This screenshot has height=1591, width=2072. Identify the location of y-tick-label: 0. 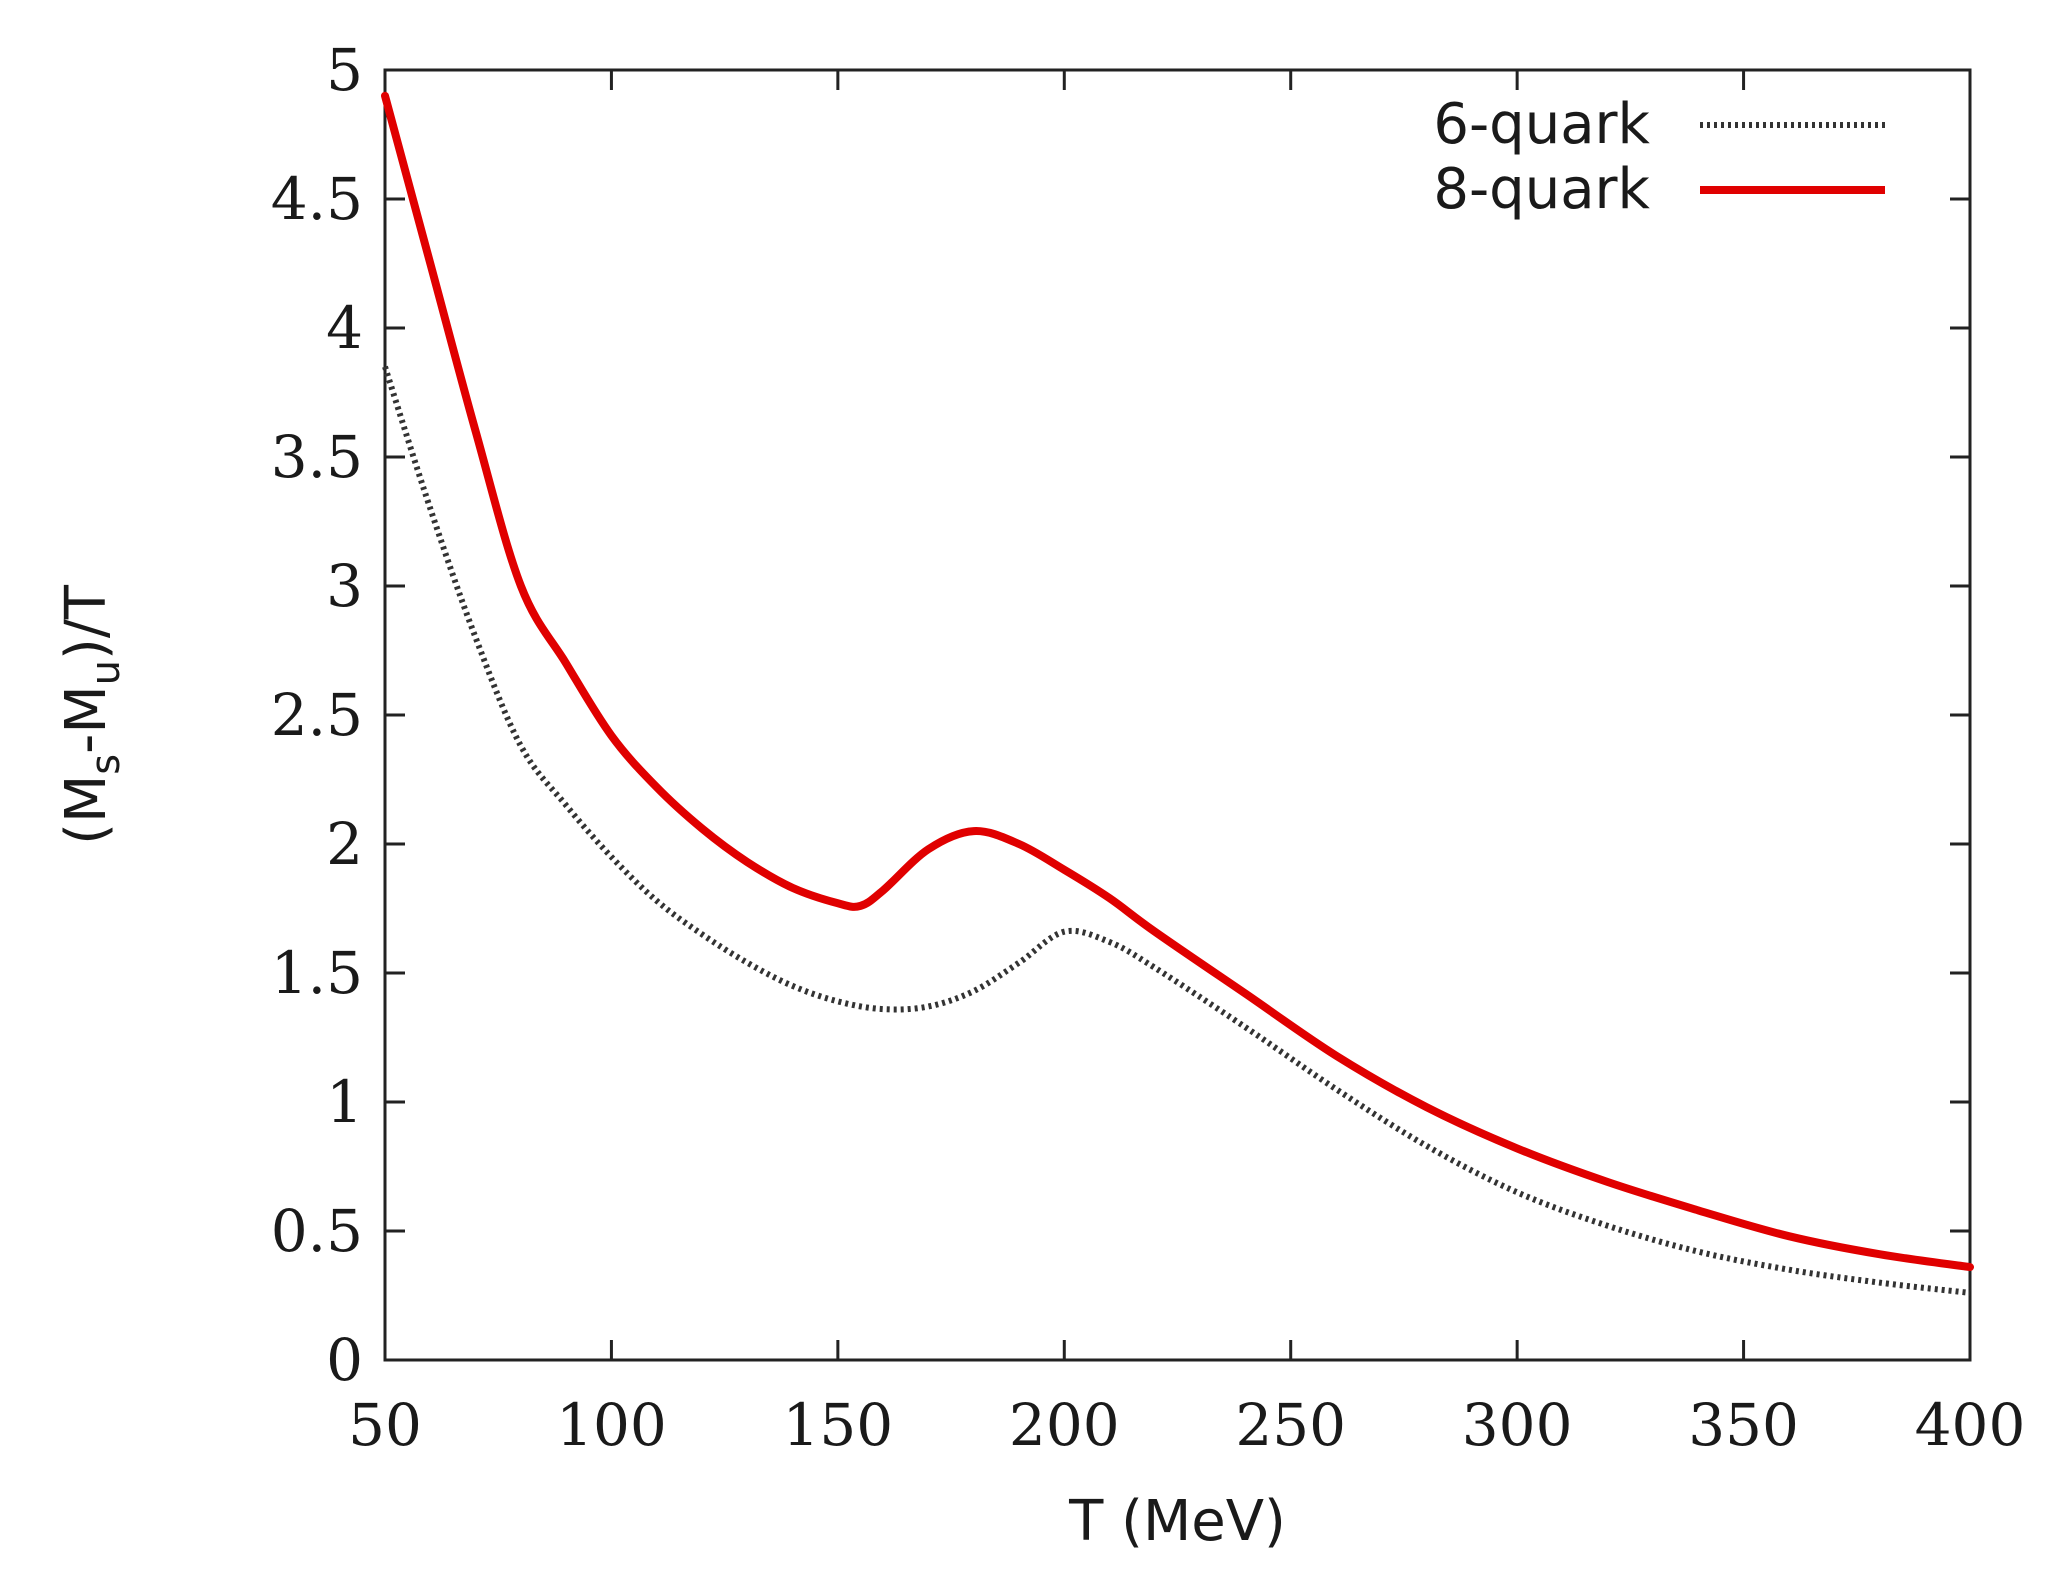
(344, 1360).